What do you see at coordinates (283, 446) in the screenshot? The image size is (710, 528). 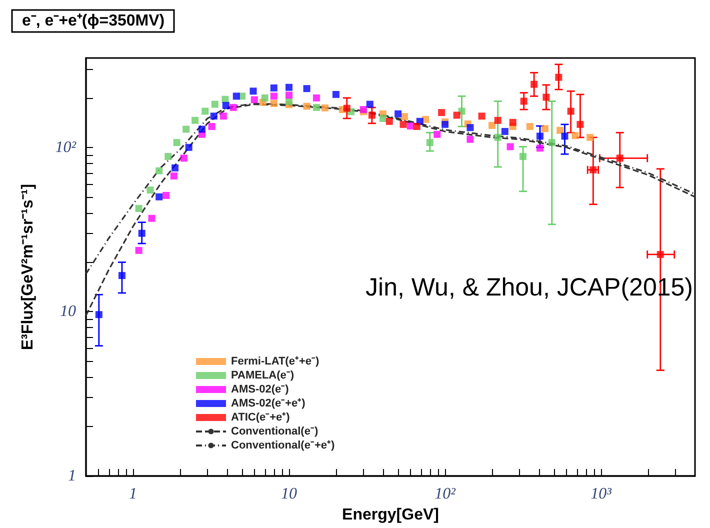 I see `legend-label: Conventional(e⁻+e⁺)` at bounding box center [283, 446].